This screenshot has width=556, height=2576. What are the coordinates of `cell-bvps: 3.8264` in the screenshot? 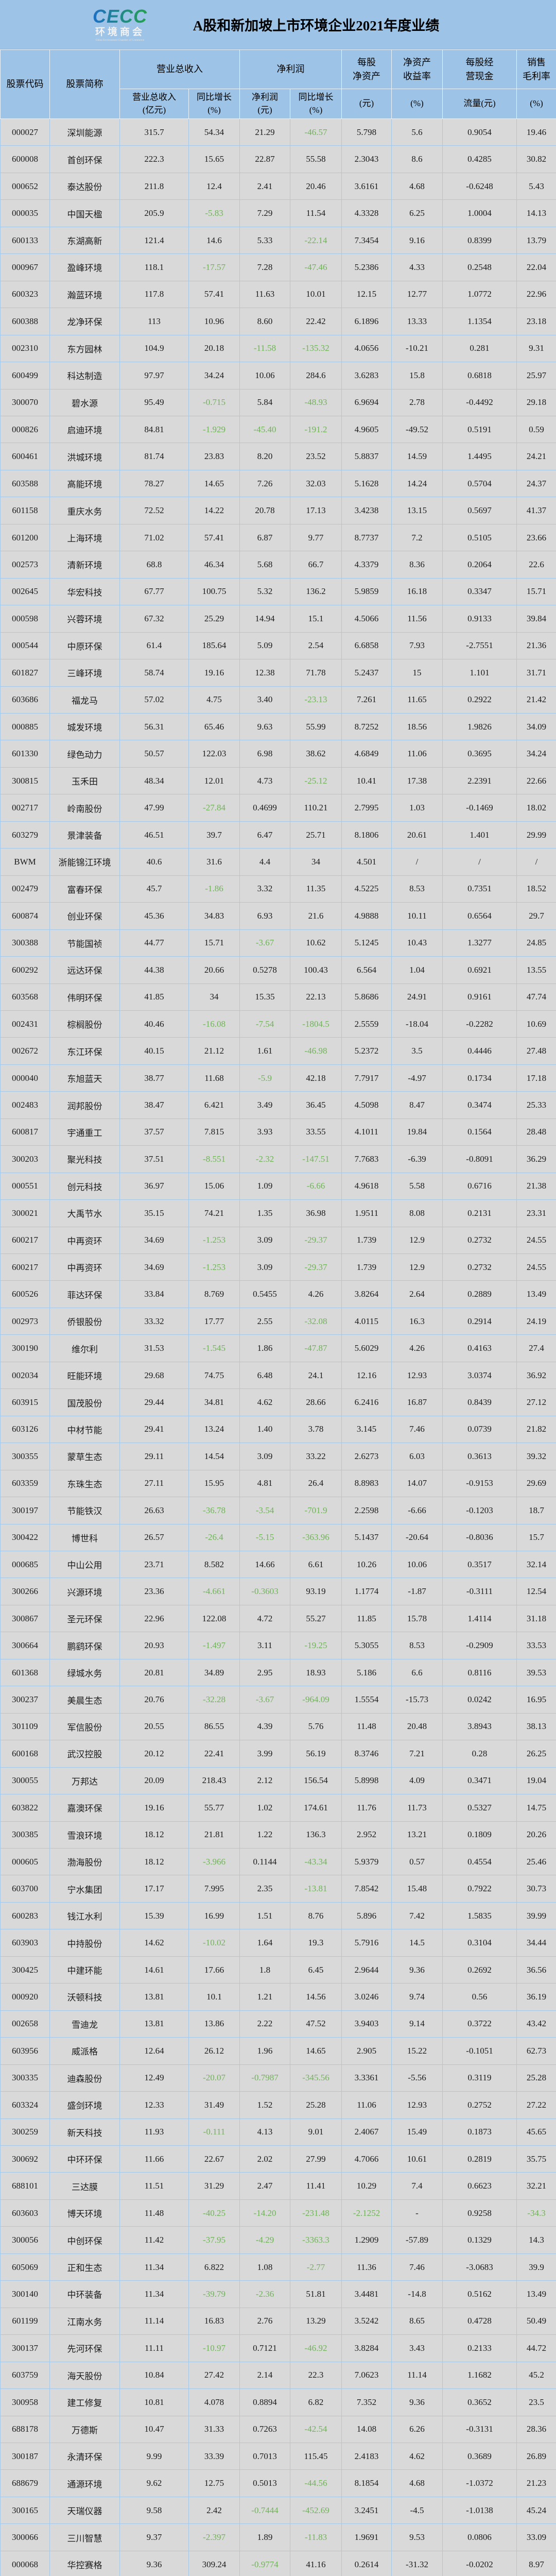 It's located at (366, 1294).